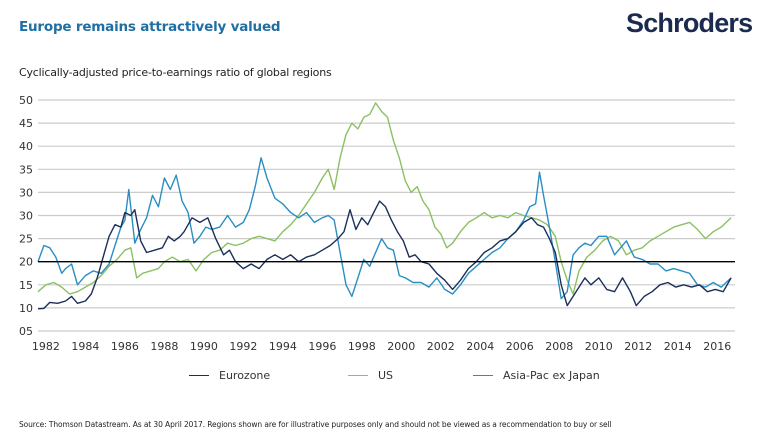 The height and width of the screenshot is (444, 768). Describe the element at coordinates (551, 375) in the screenshot. I see `legend-label-asia-pac: Asia-Pac ex Japan` at that location.